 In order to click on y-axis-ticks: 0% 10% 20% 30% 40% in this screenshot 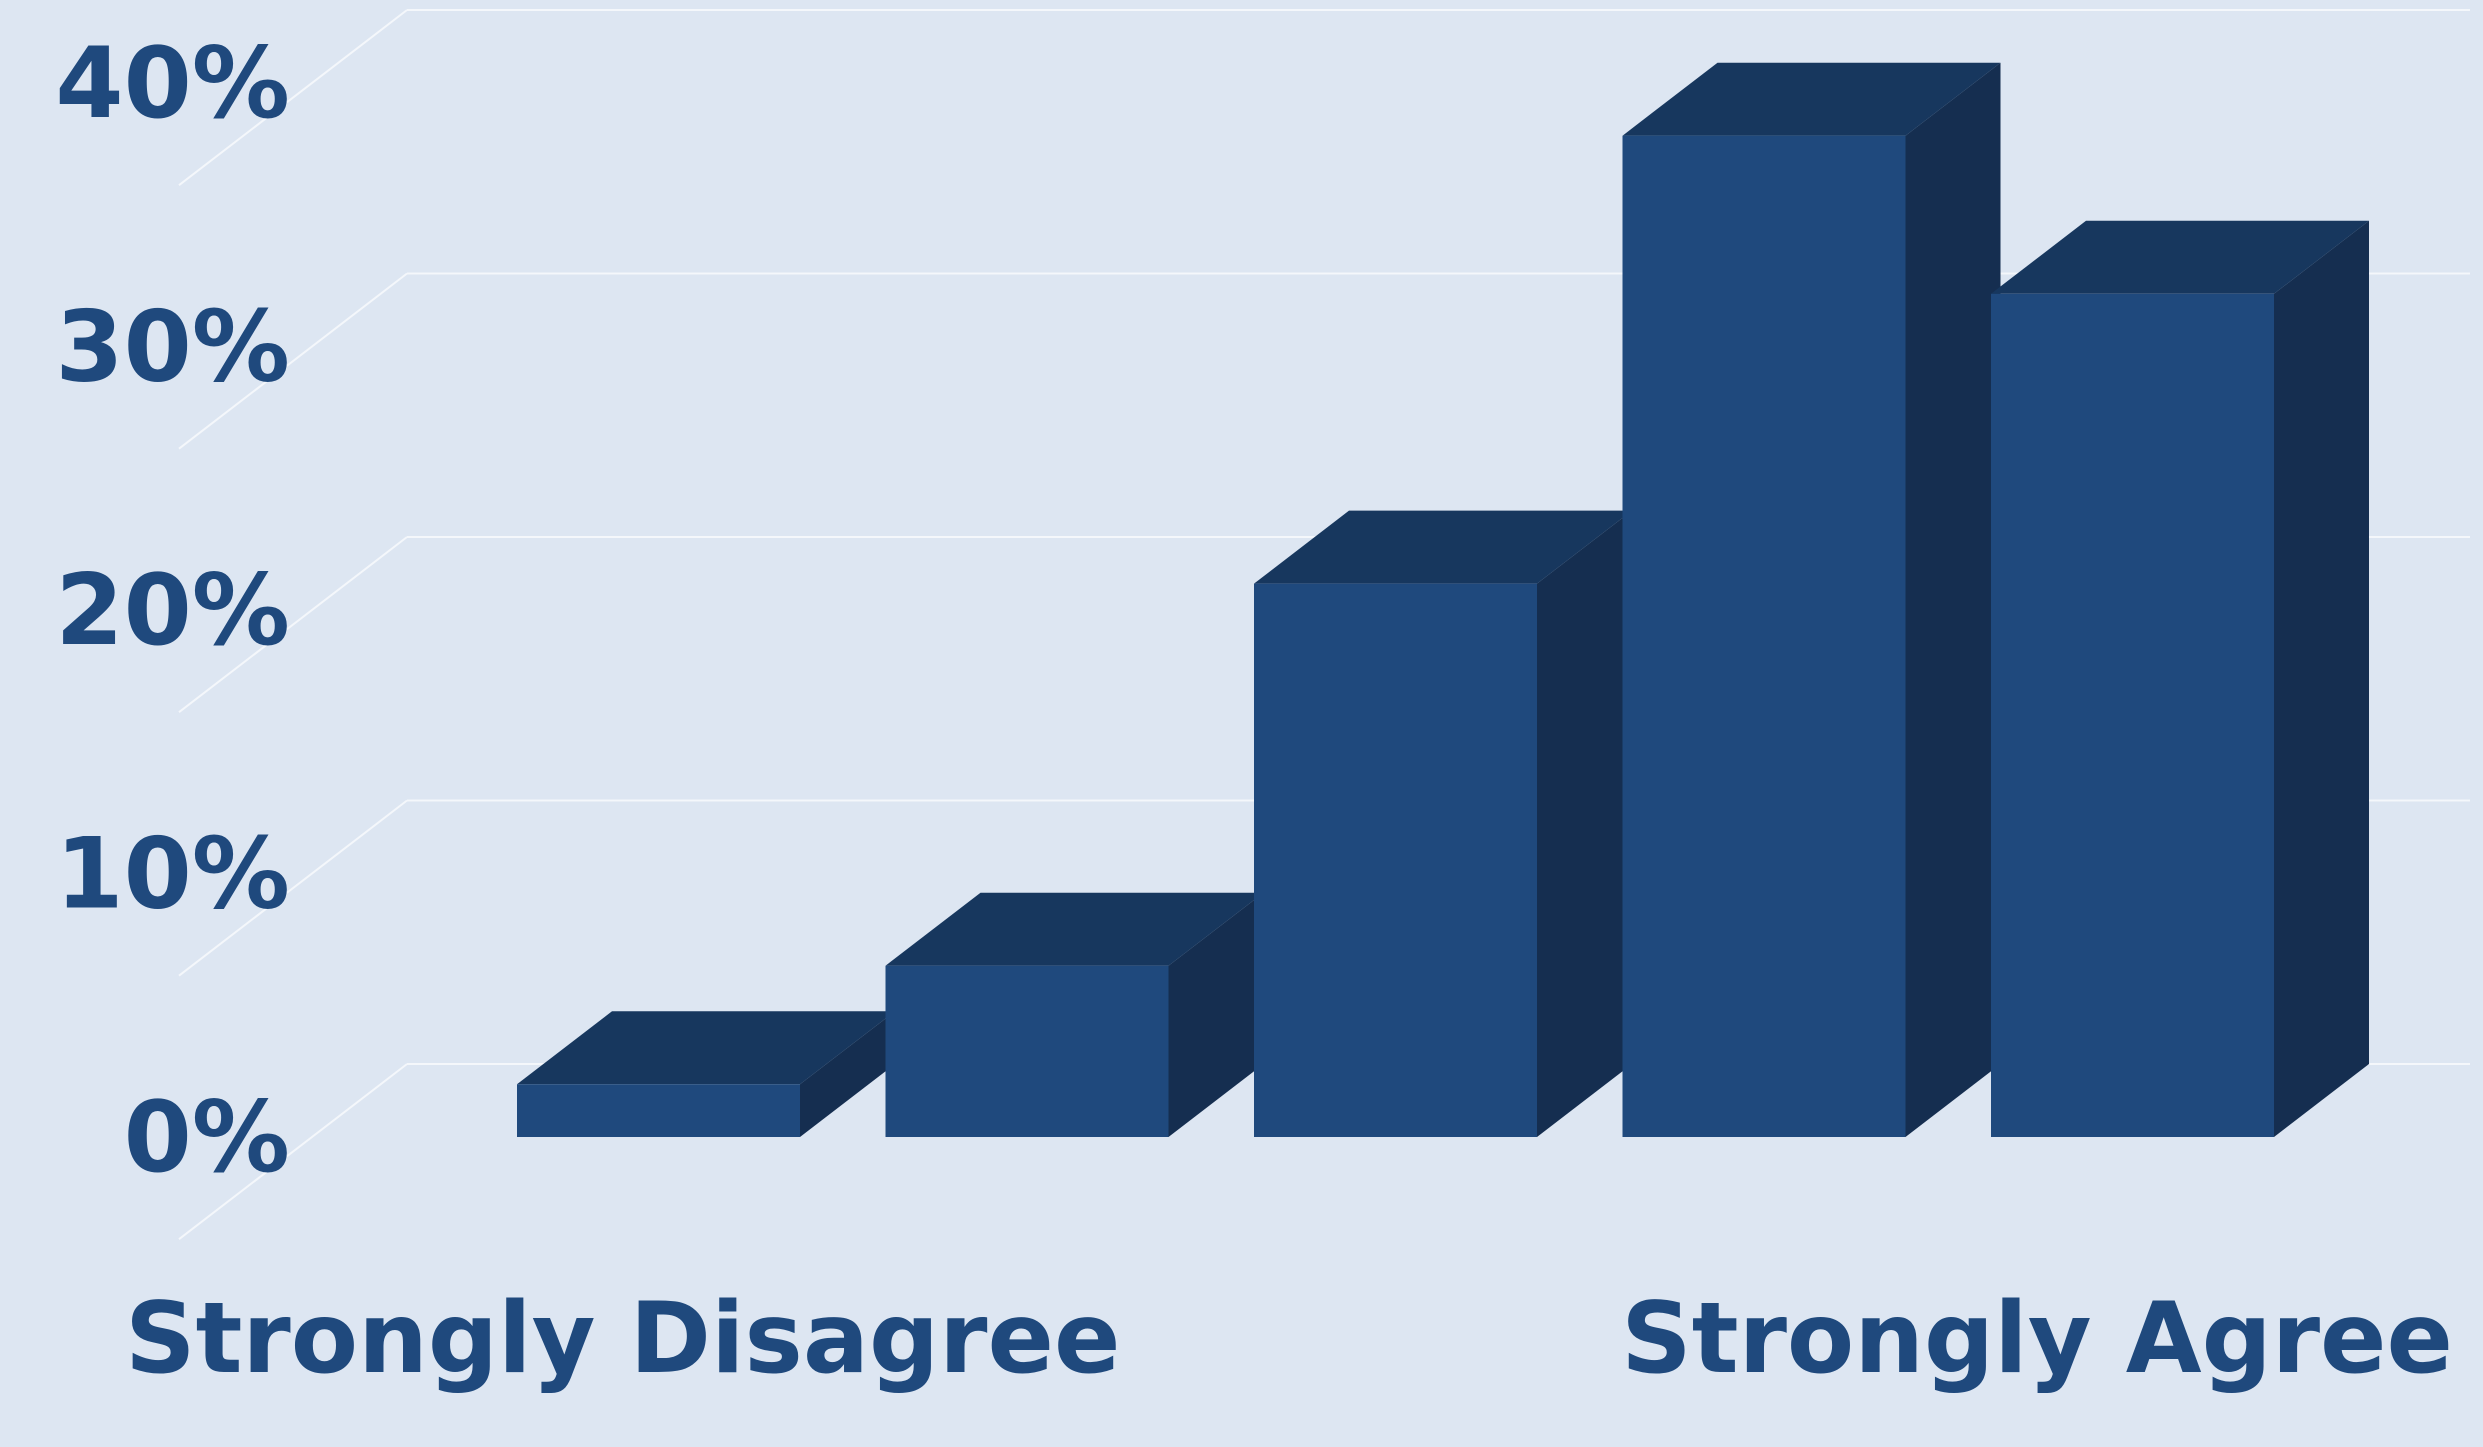, I will do `click(172, 611)`.